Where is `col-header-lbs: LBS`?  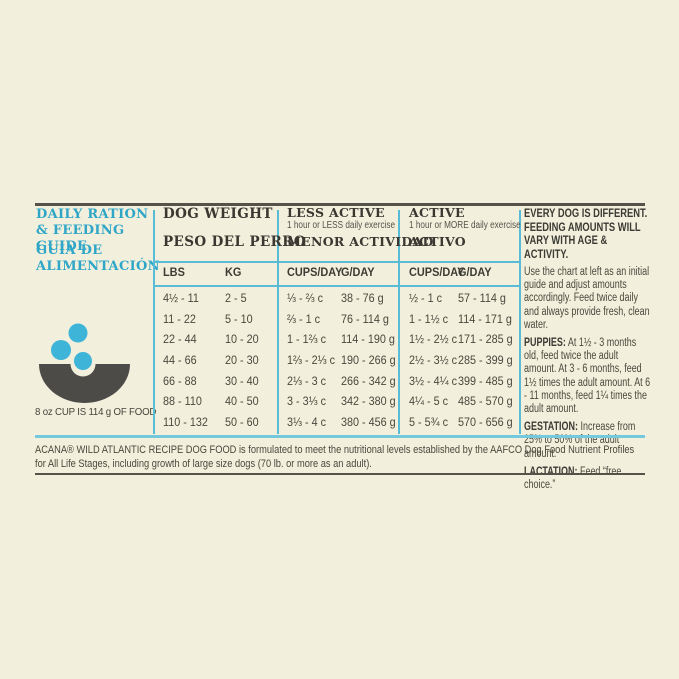 col-header-lbs: LBS is located at coordinates (174, 273).